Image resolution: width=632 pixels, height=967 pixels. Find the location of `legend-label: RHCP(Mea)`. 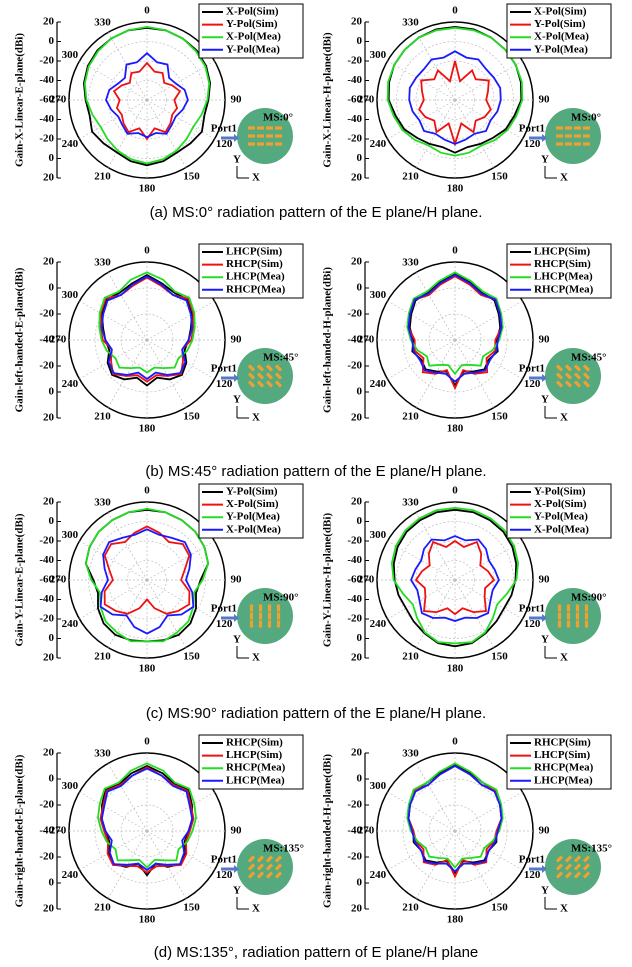

legend-label: RHCP(Mea) is located at coordinates (256, 289).